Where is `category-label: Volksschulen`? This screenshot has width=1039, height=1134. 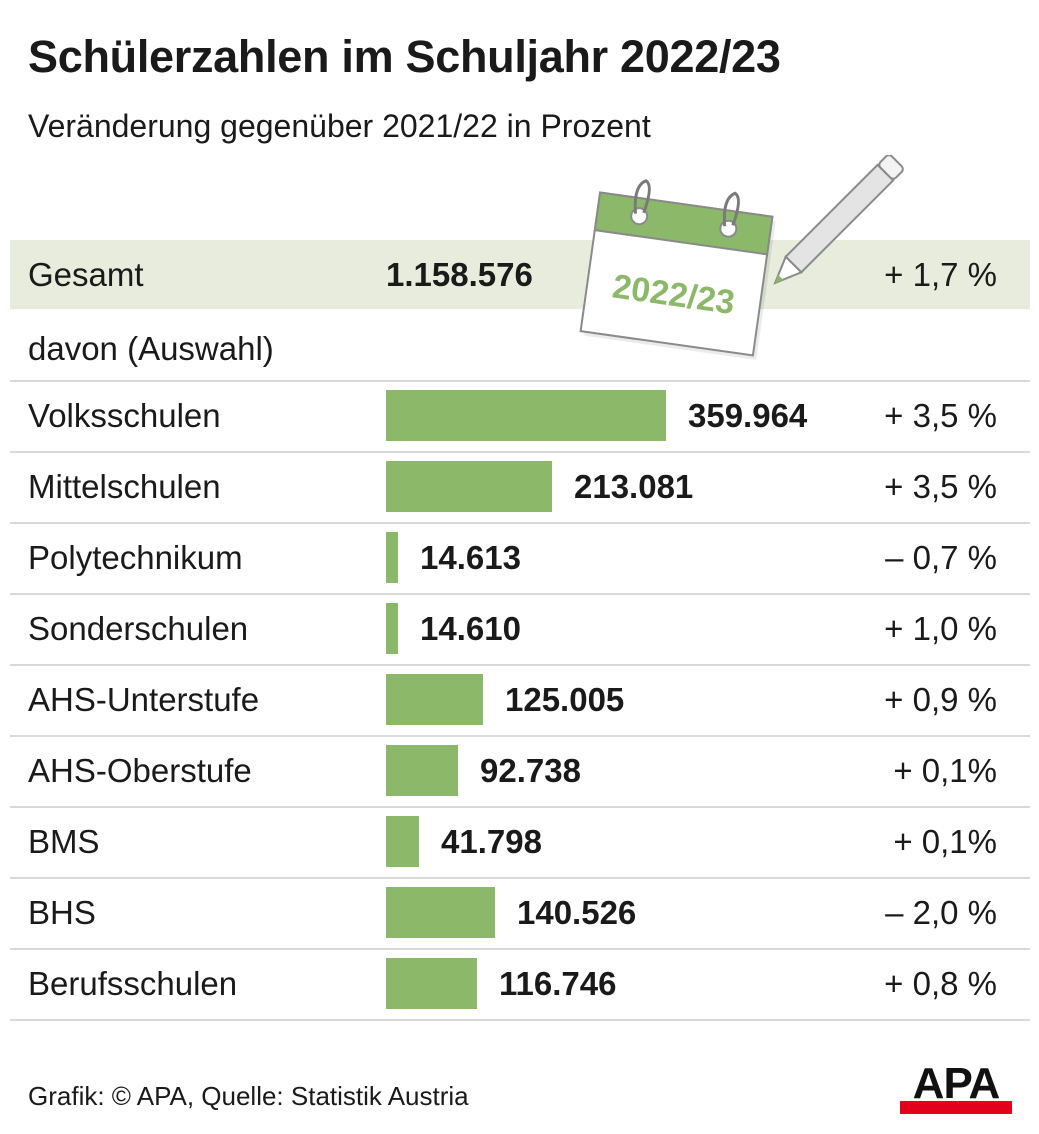
category-label: Volksschulen is located at coordinates (124, 415).